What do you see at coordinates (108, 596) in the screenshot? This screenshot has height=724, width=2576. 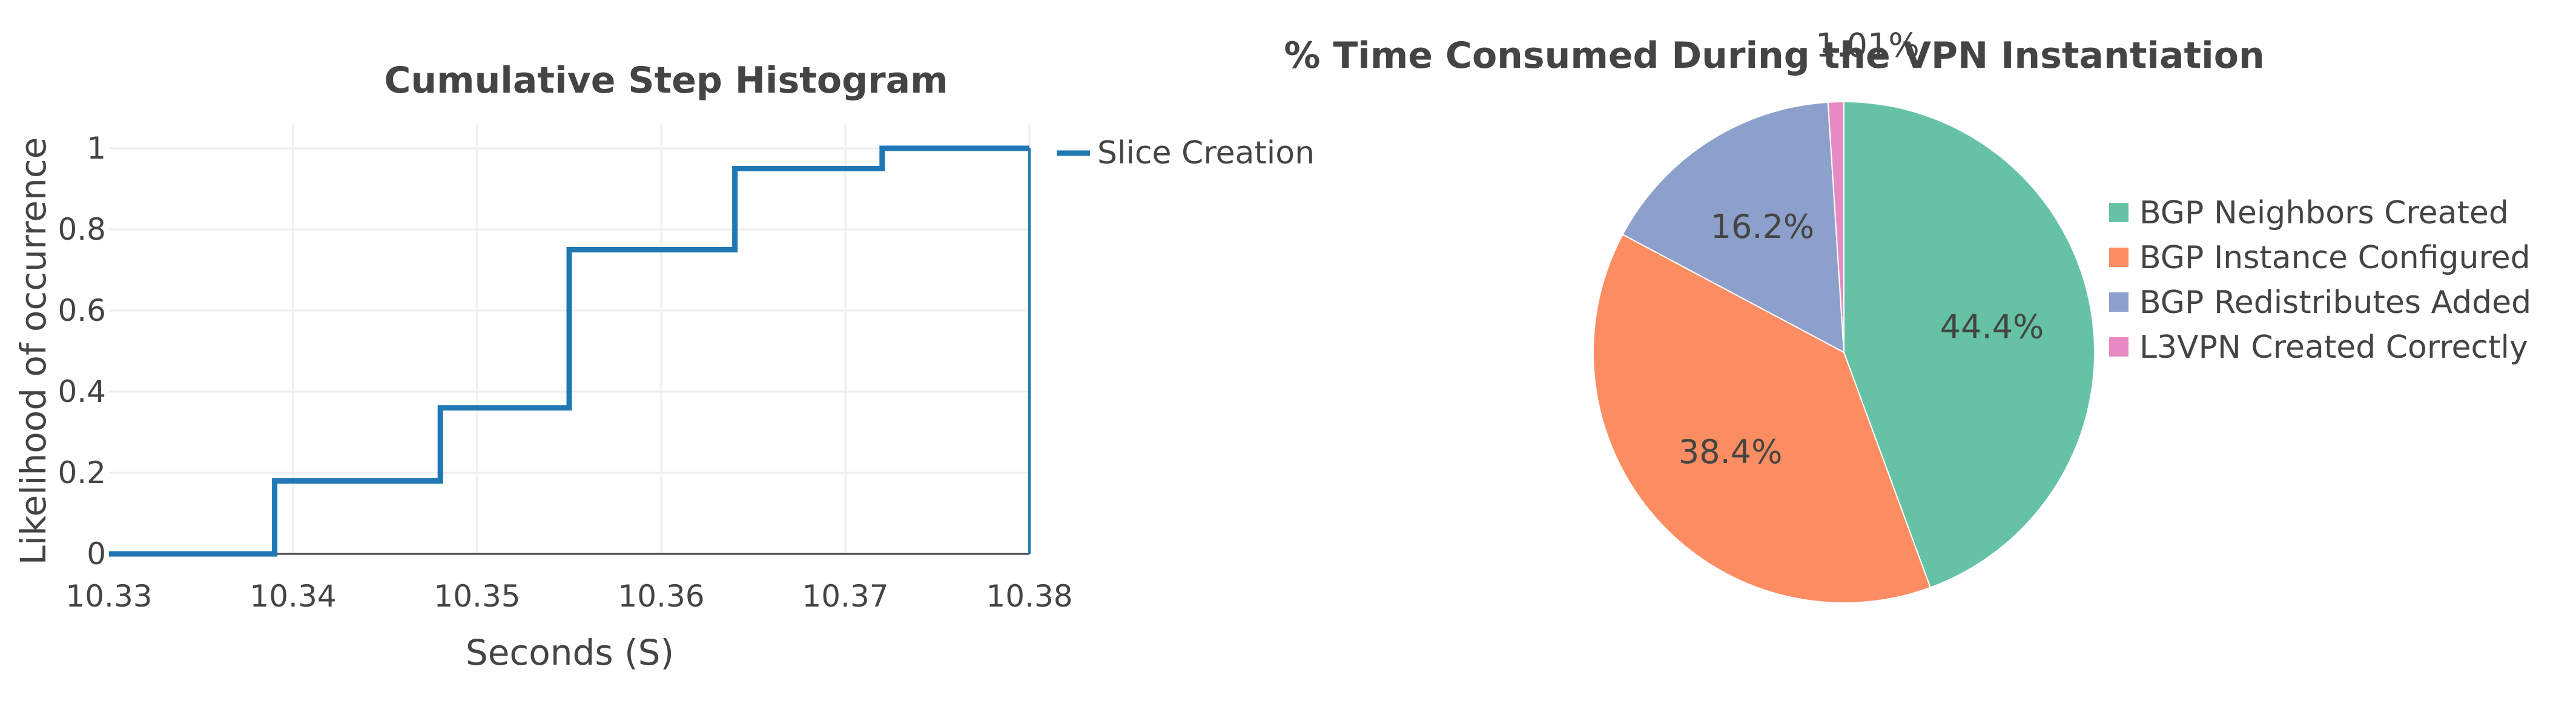 I see `x-tick-label: 10.33` at bounding box center [108, 596].